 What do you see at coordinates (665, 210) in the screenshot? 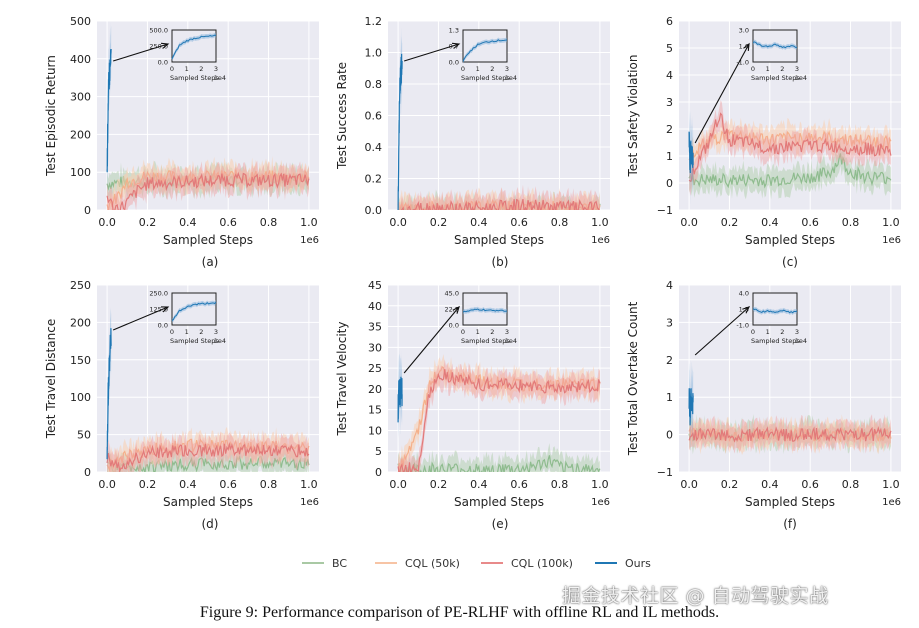
I see `y-tick-label: −1` at bounding box center [665, 210].